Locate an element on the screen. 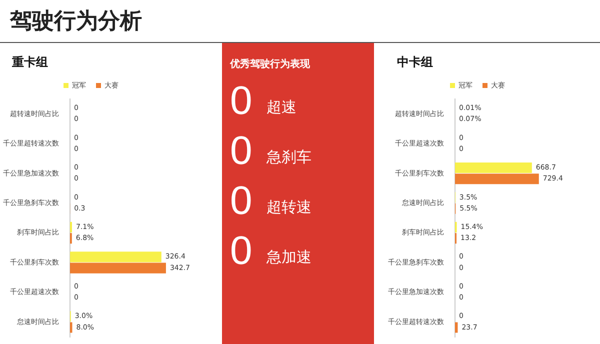 The width and height of the screenshot is (600, 344). category-label: 超速 is located at coordinates (281, 107).